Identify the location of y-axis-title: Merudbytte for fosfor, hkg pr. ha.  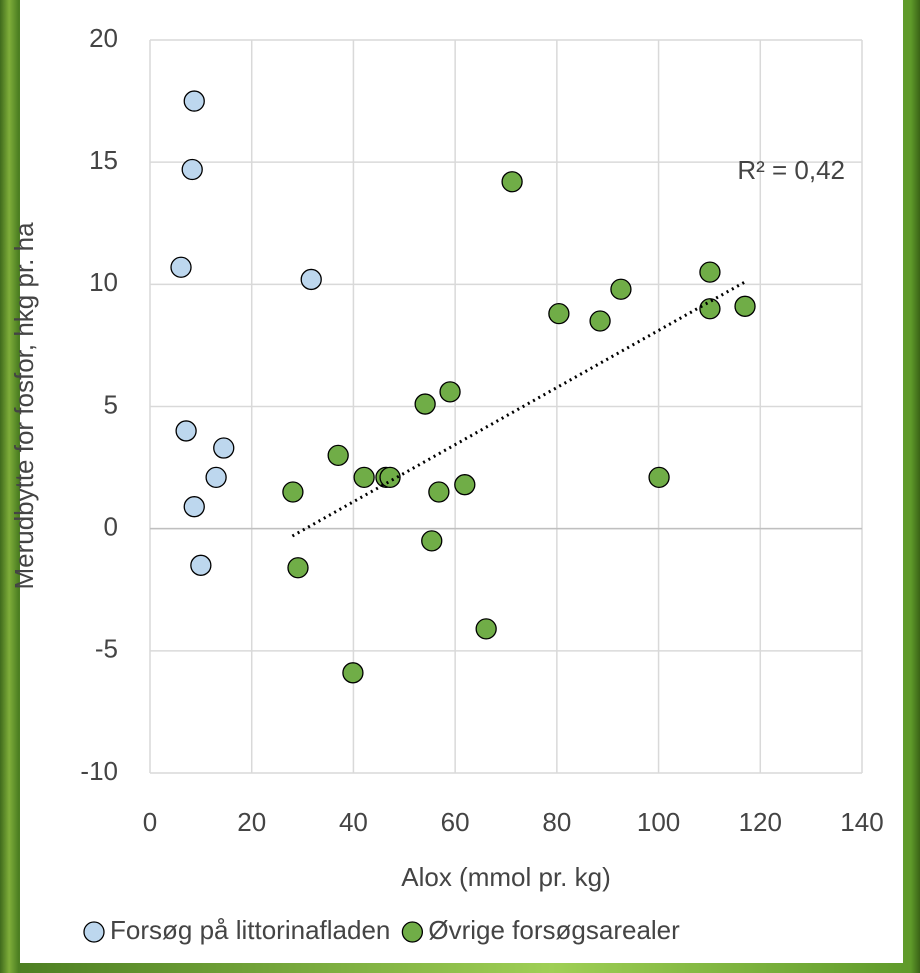
(24, 406).